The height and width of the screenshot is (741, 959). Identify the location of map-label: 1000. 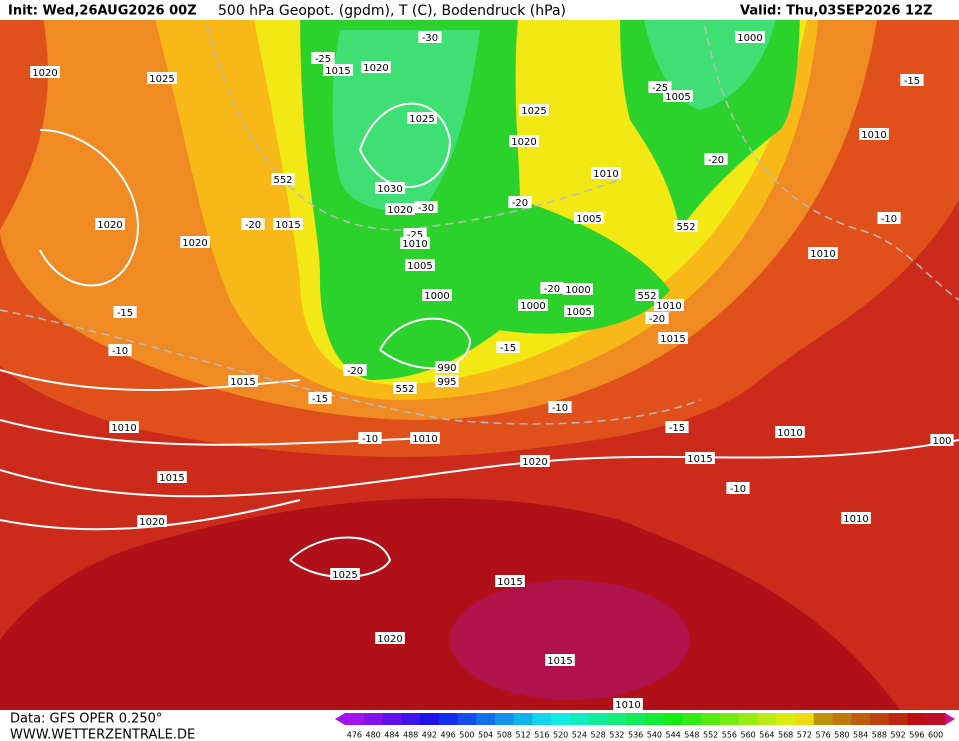
(577, 290).